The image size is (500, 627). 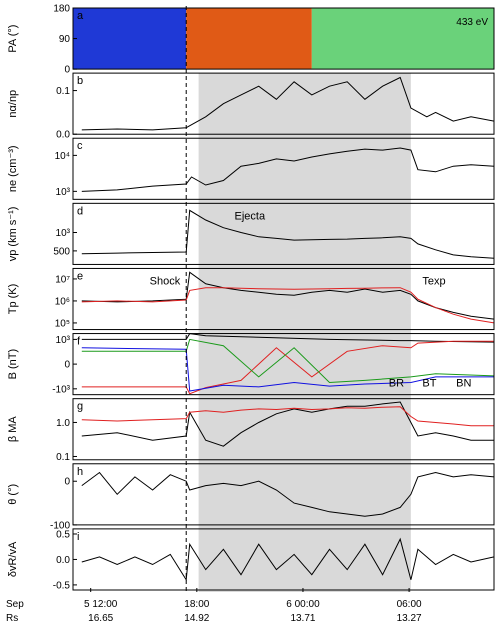 I want to click on legend-bt: BT, so click(x=429, y=384).